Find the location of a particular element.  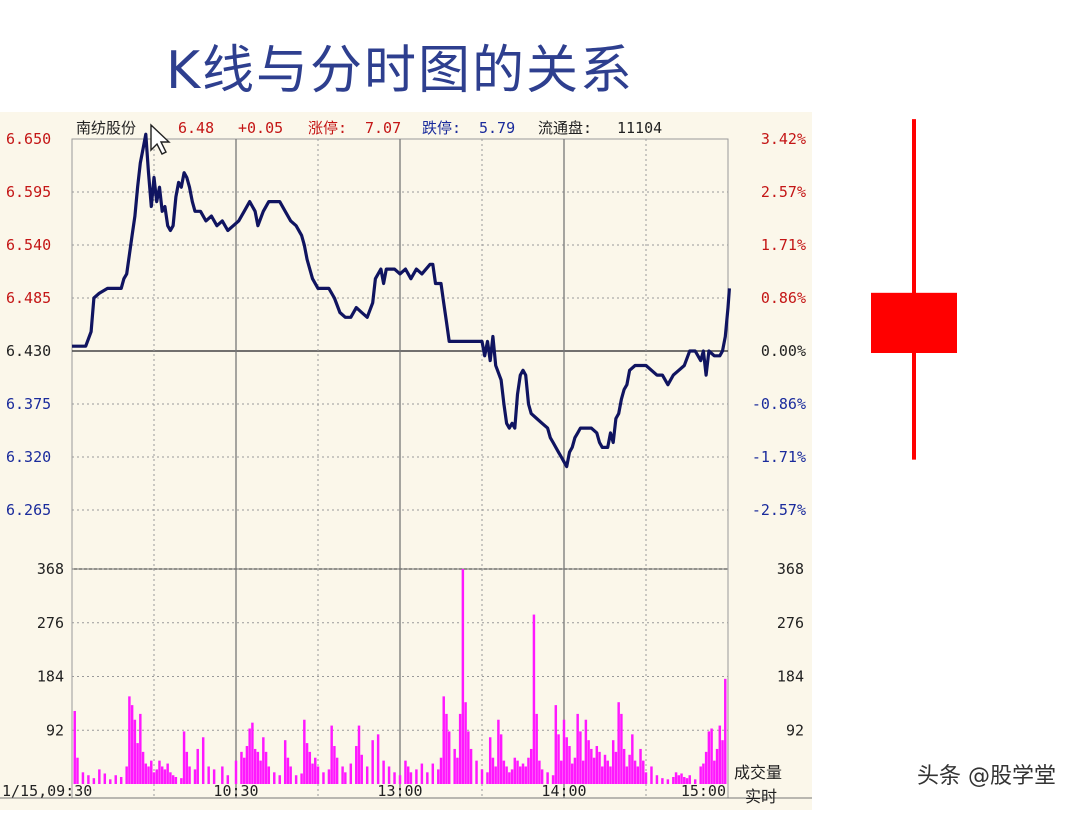

stock-name: 南纺股份 is located at coordinates (106, 128).